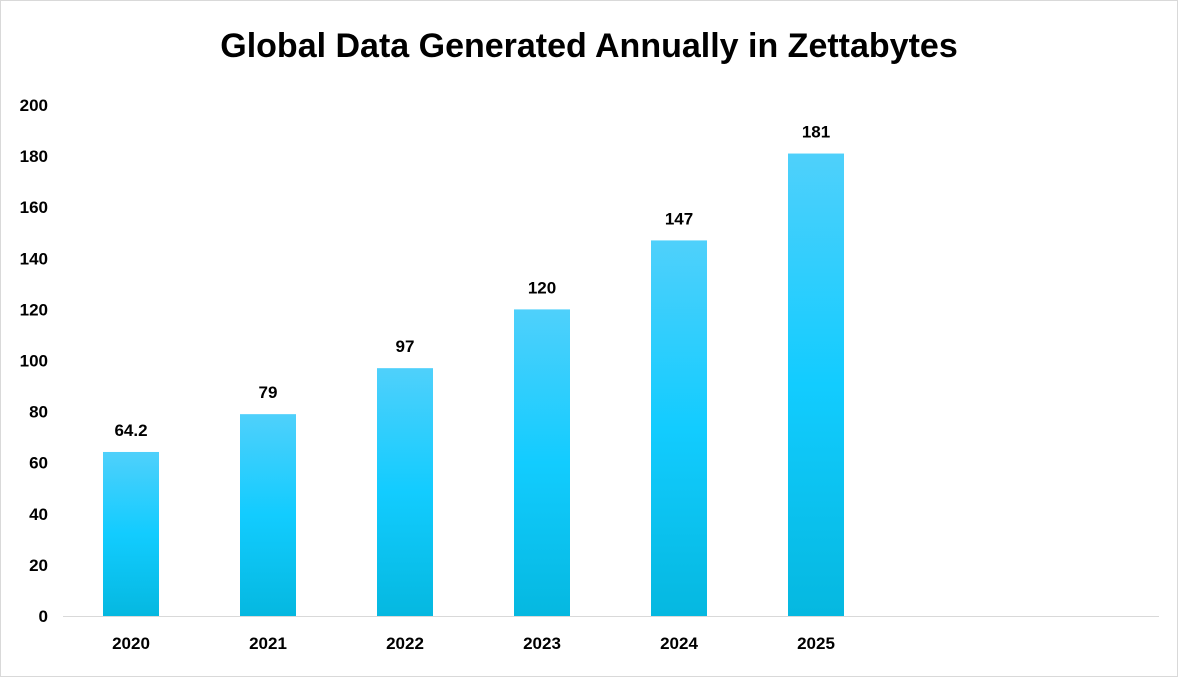 The width and height of the screenshot is (1178, 677). I want to click on data-label-2022: 97, so click(405, 346).